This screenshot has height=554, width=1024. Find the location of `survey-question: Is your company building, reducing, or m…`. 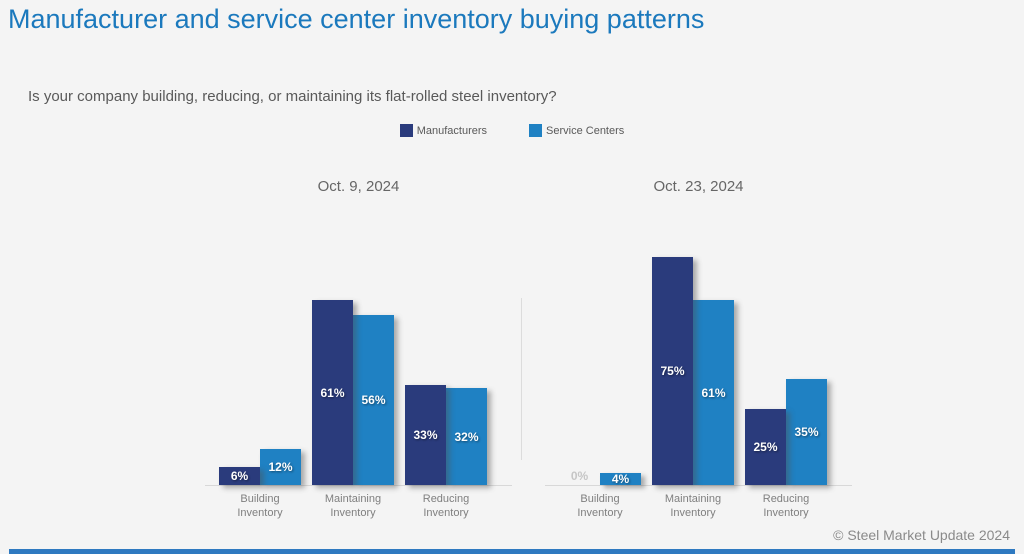

survey-question: Is your company building, reducing, or m… is located at coordinates (292, 96).